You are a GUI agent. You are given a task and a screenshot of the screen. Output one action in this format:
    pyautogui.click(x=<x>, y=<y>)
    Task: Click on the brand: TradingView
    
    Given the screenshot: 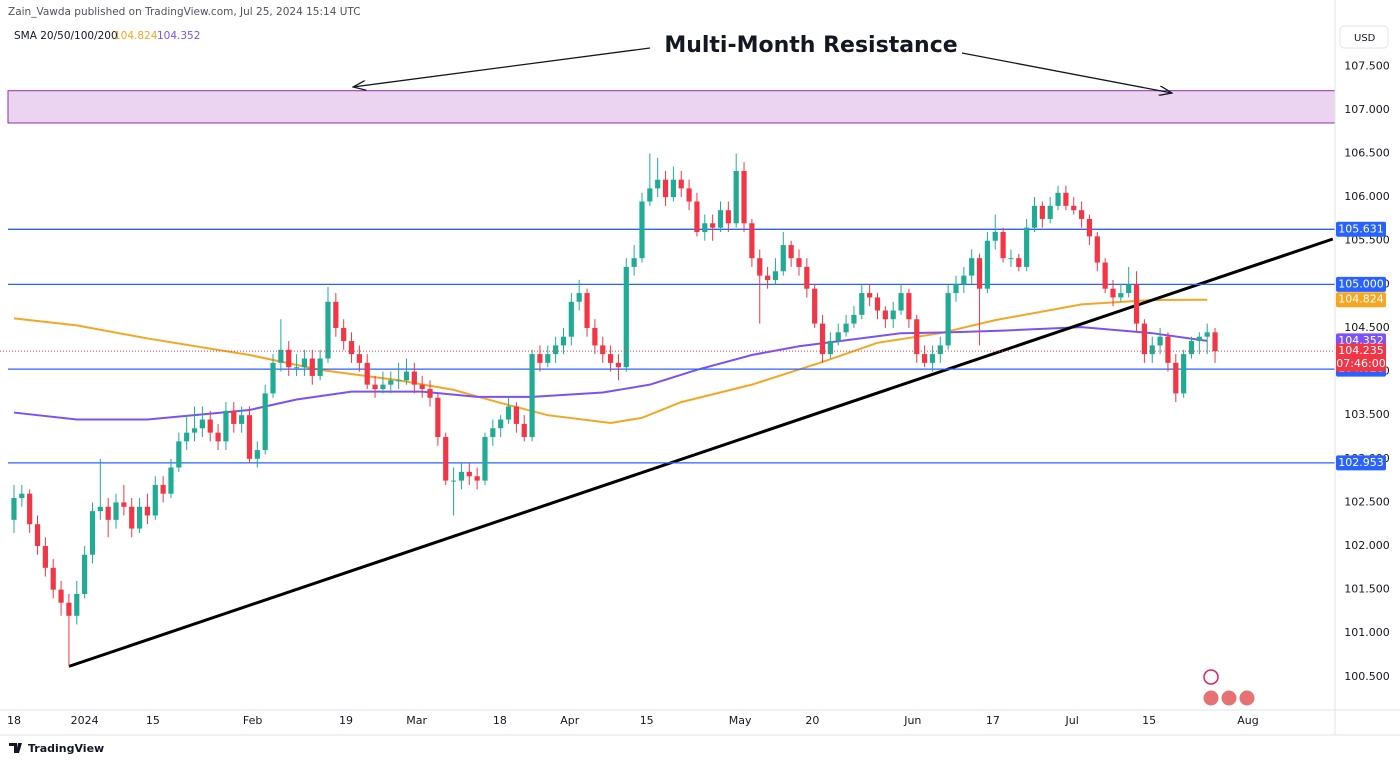 What is the action you would take?
    pyautogui.click(x=56, y=748)
    